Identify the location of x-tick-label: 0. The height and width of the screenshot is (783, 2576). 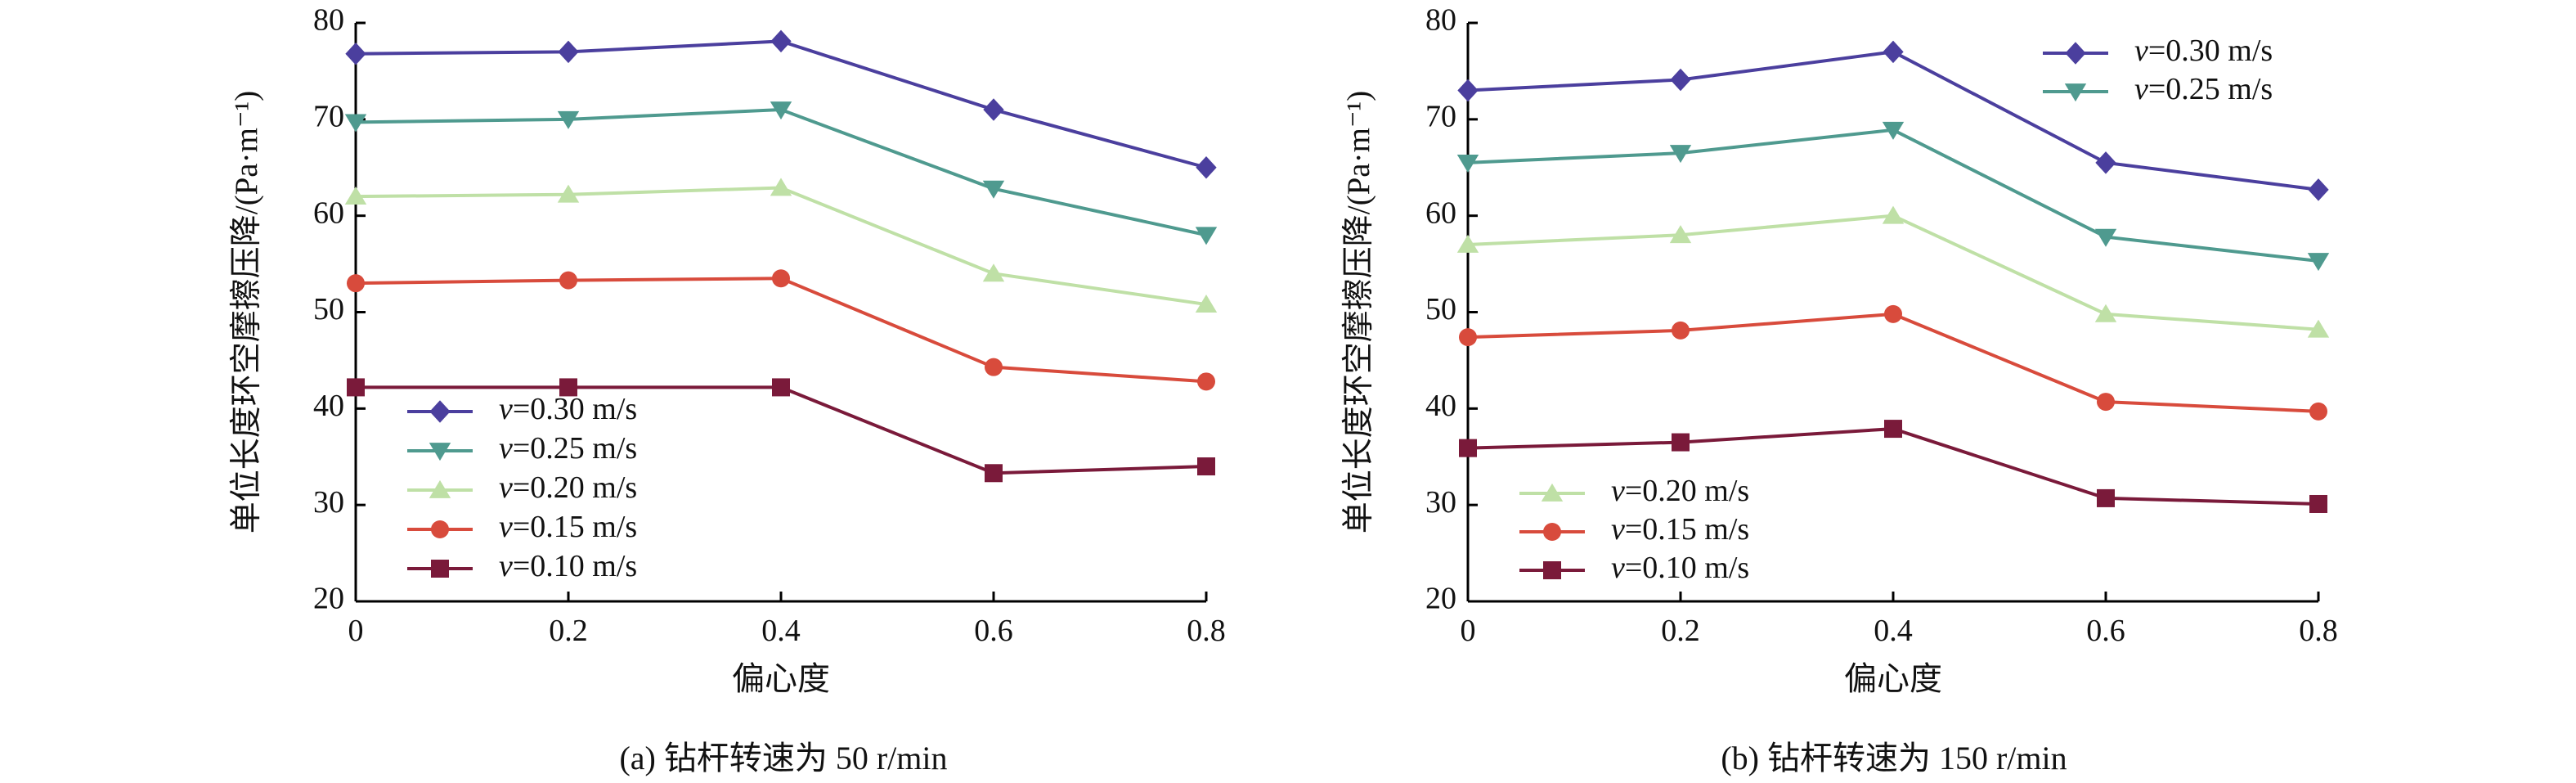
(1469, 631).